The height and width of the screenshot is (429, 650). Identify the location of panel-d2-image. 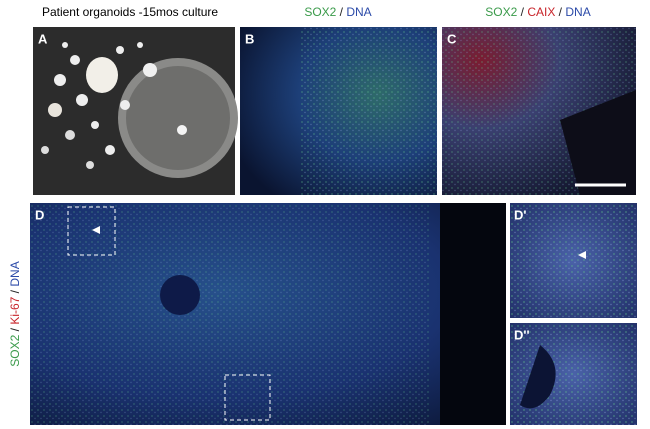
(573, 374).